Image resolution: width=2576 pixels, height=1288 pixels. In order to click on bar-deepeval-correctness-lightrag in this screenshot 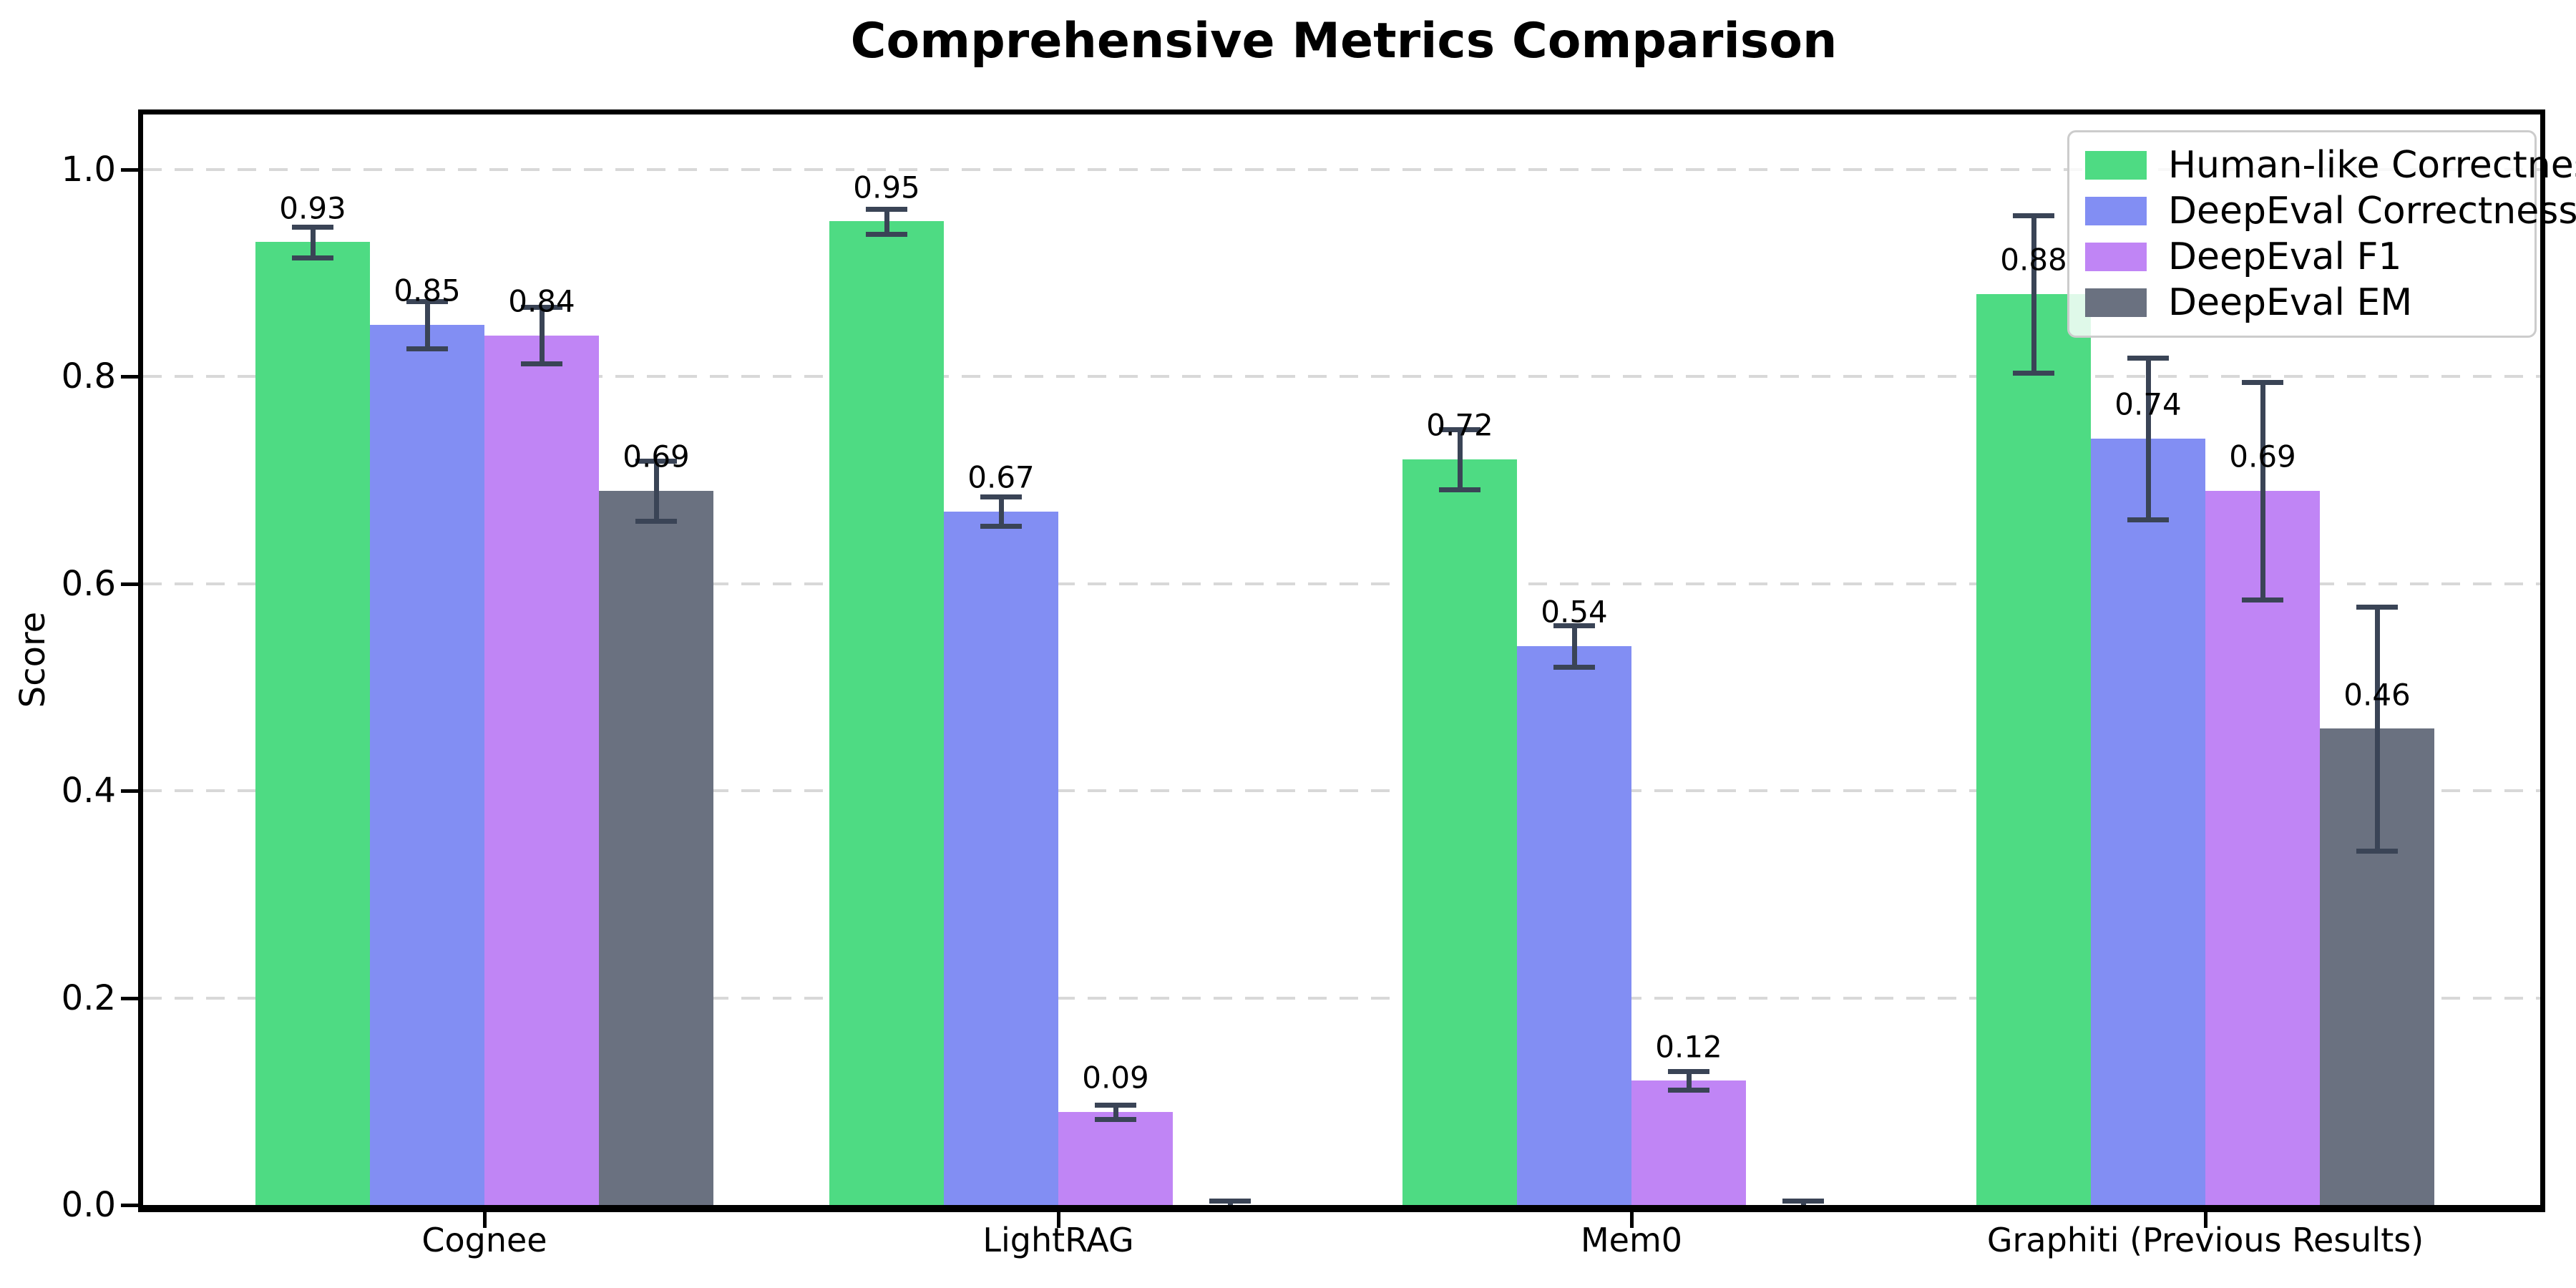, I will do `click(1001, 858)`.